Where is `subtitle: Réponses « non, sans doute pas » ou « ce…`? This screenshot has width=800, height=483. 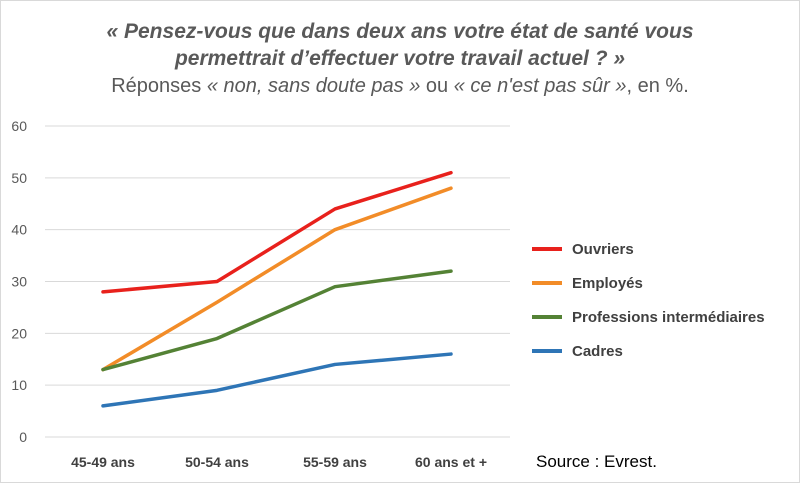 subtitle: Réponses « non, sans doute pas » ou « ce… is located at coordinates (400, 86).